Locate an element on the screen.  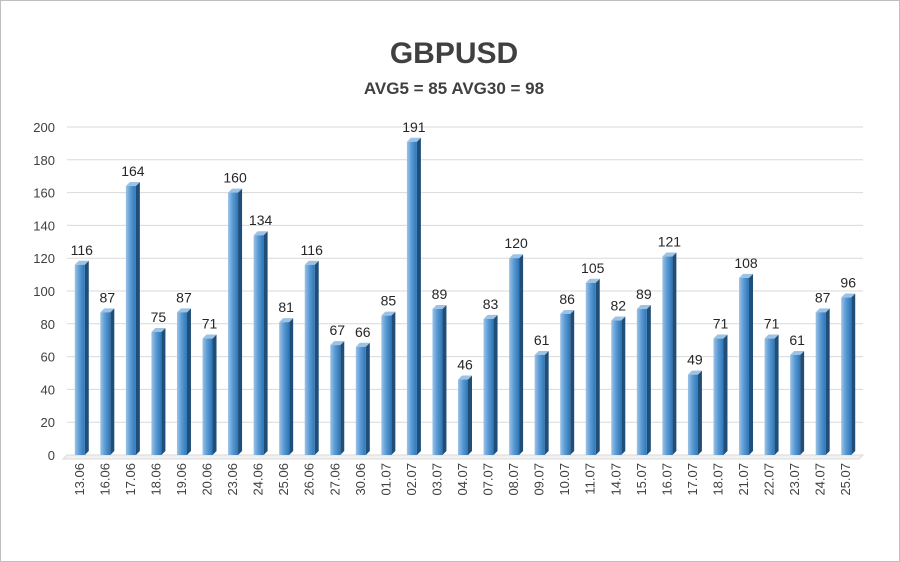
y-tick-label: 100 is located at coordinates (44, 291).